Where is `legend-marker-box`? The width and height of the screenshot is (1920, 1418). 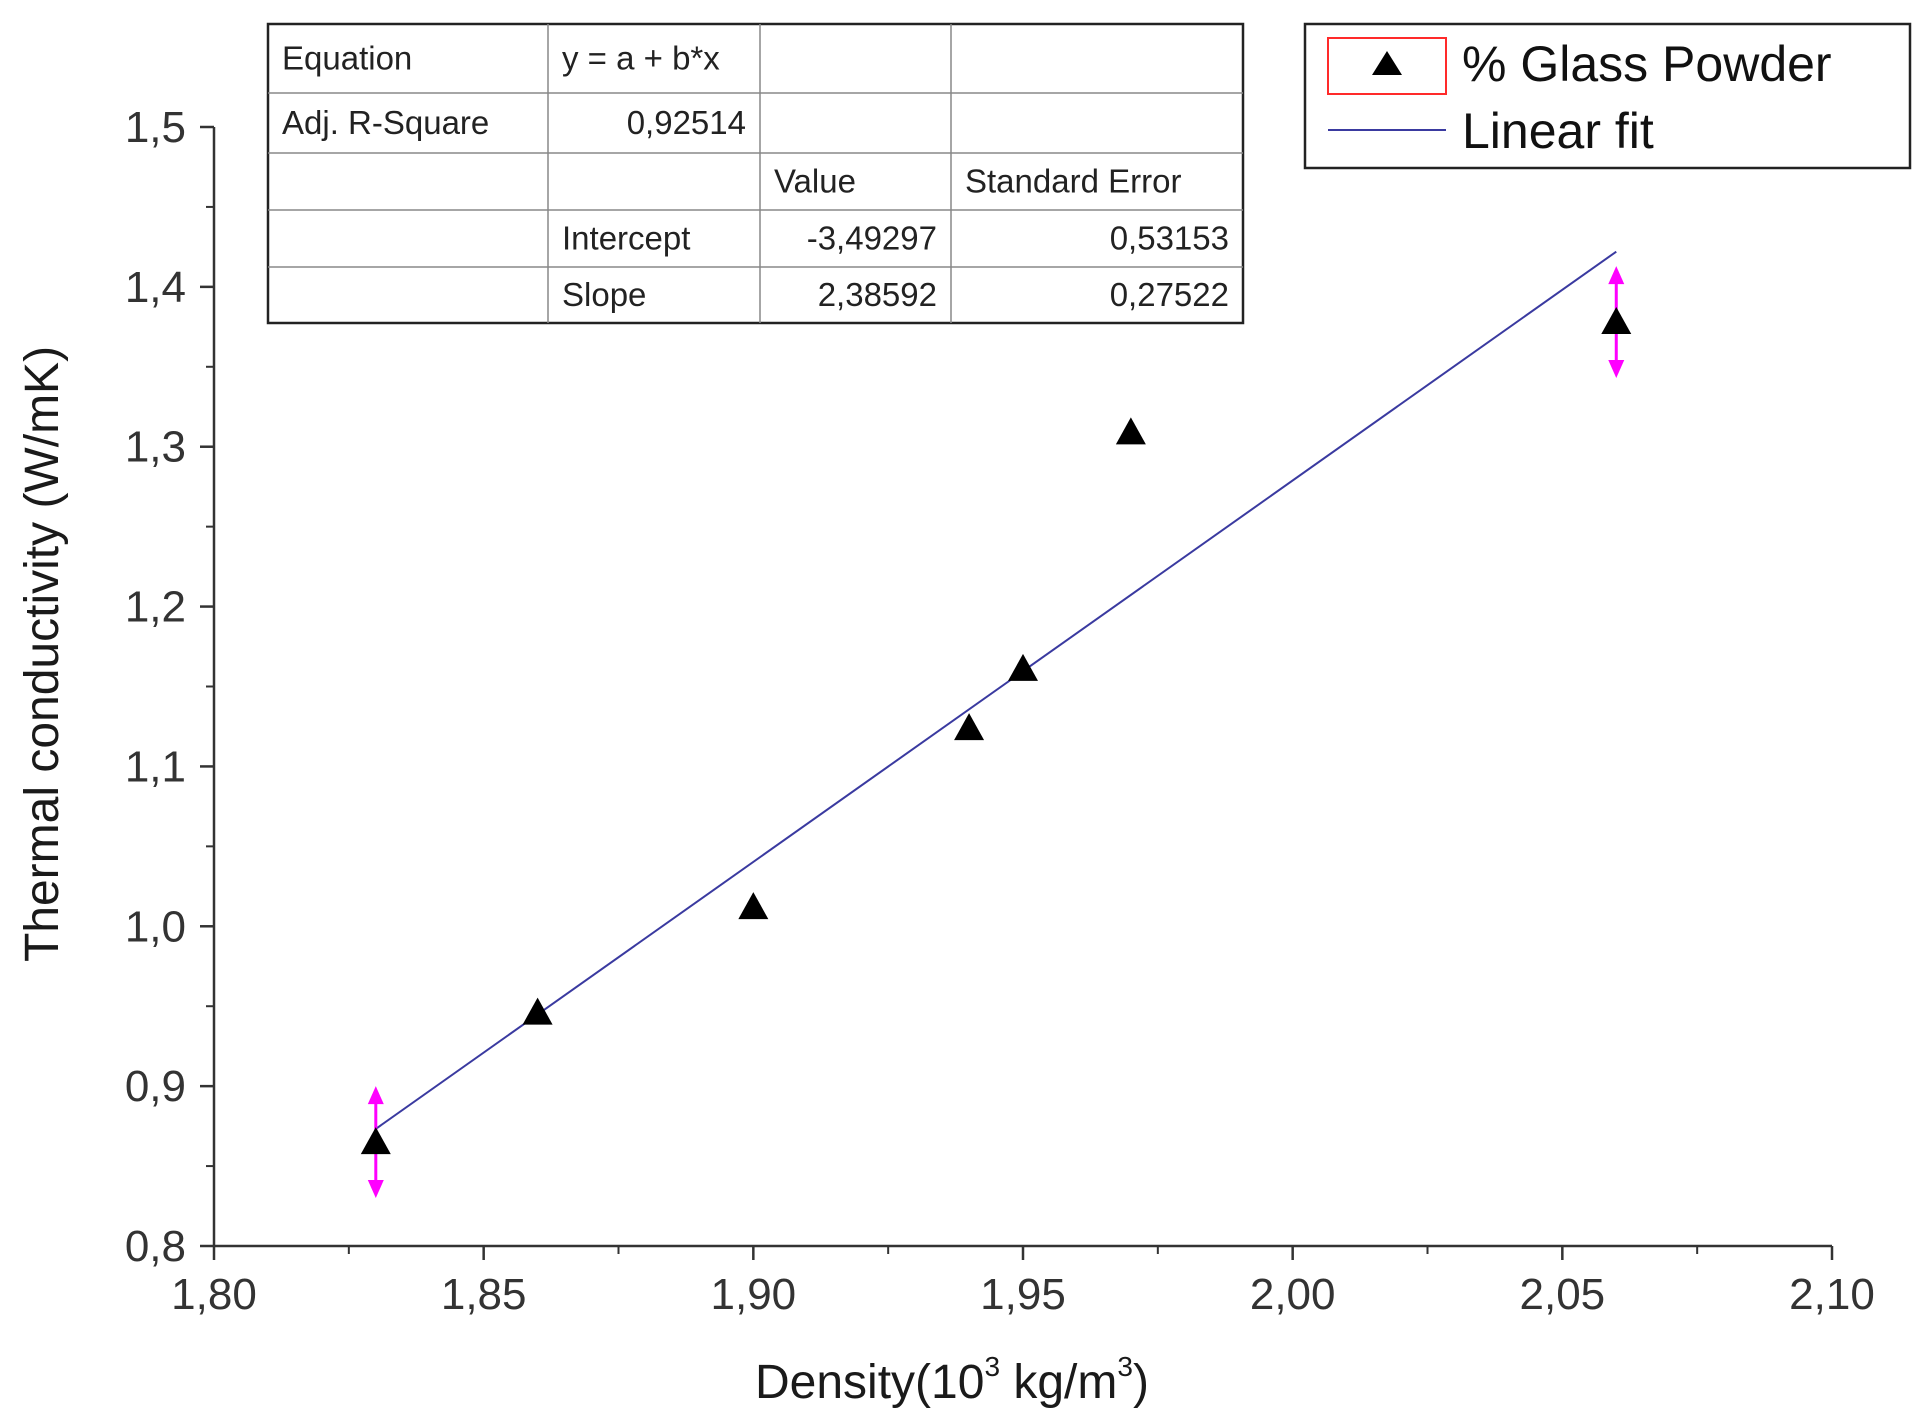 legend-marker-box is located at coordinates (1387, 66).